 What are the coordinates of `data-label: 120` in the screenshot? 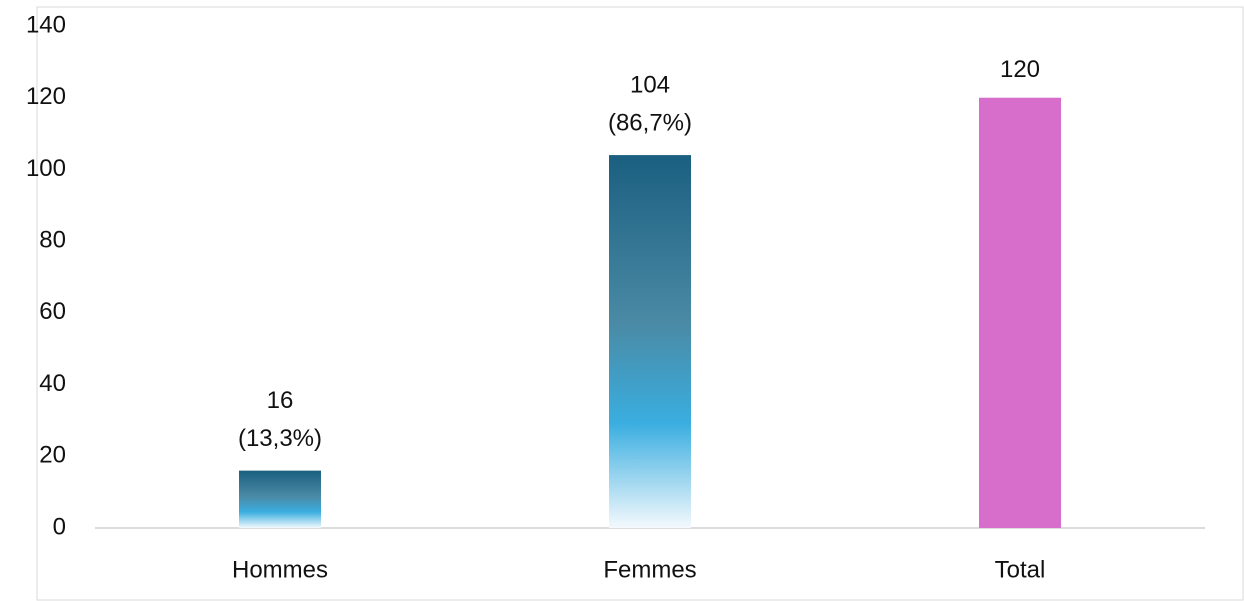 It's located at (1020, 69).